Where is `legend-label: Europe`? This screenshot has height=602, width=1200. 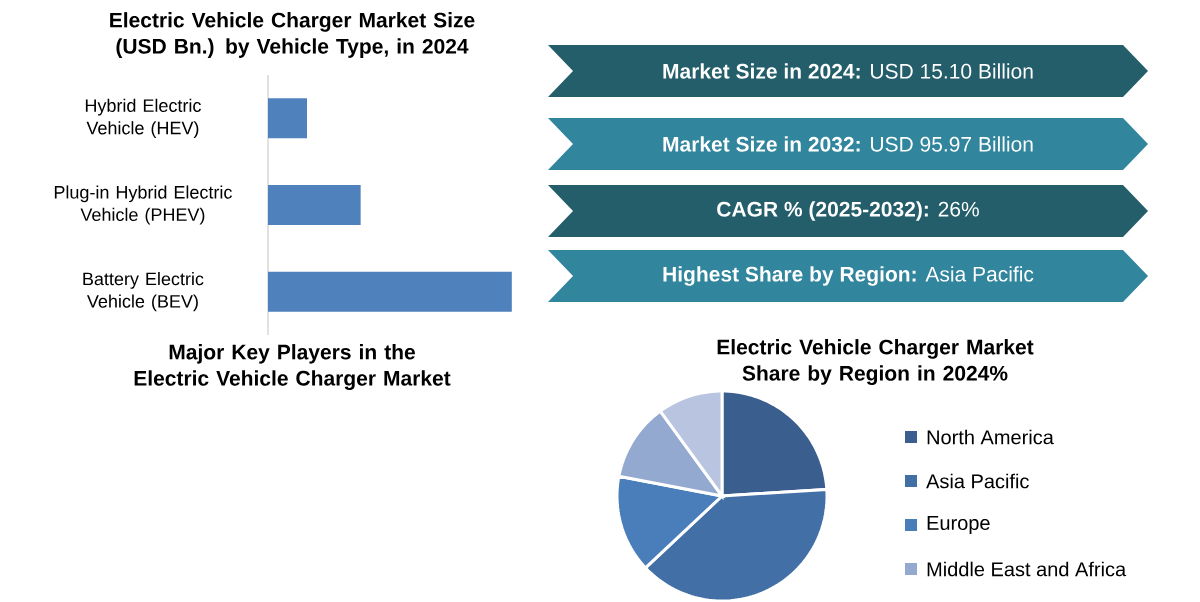 legend-label: Europe is located at coordinates (958, 524).